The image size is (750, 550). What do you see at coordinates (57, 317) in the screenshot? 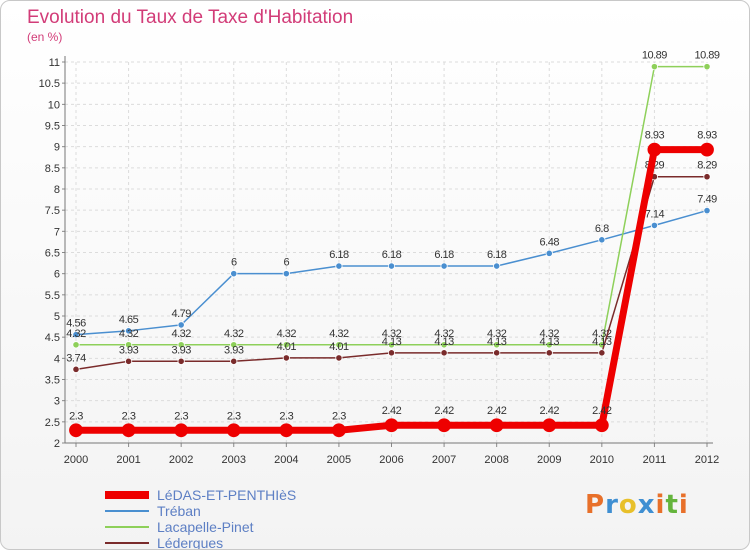
I see `y-tick-label: 5` at bounding box center [57, 317].